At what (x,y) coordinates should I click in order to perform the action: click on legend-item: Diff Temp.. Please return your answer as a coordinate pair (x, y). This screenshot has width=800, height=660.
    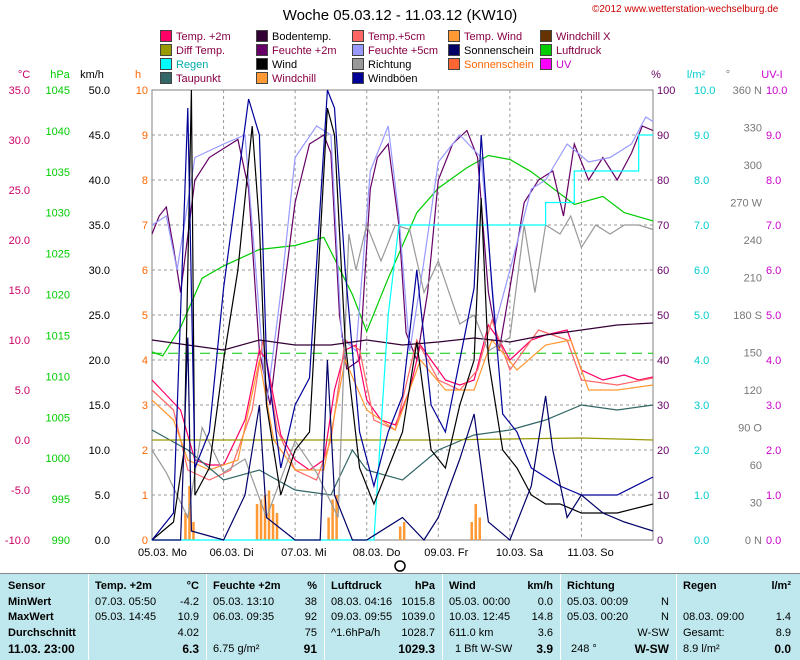
    Looking at the image, I should click on (192, 51).